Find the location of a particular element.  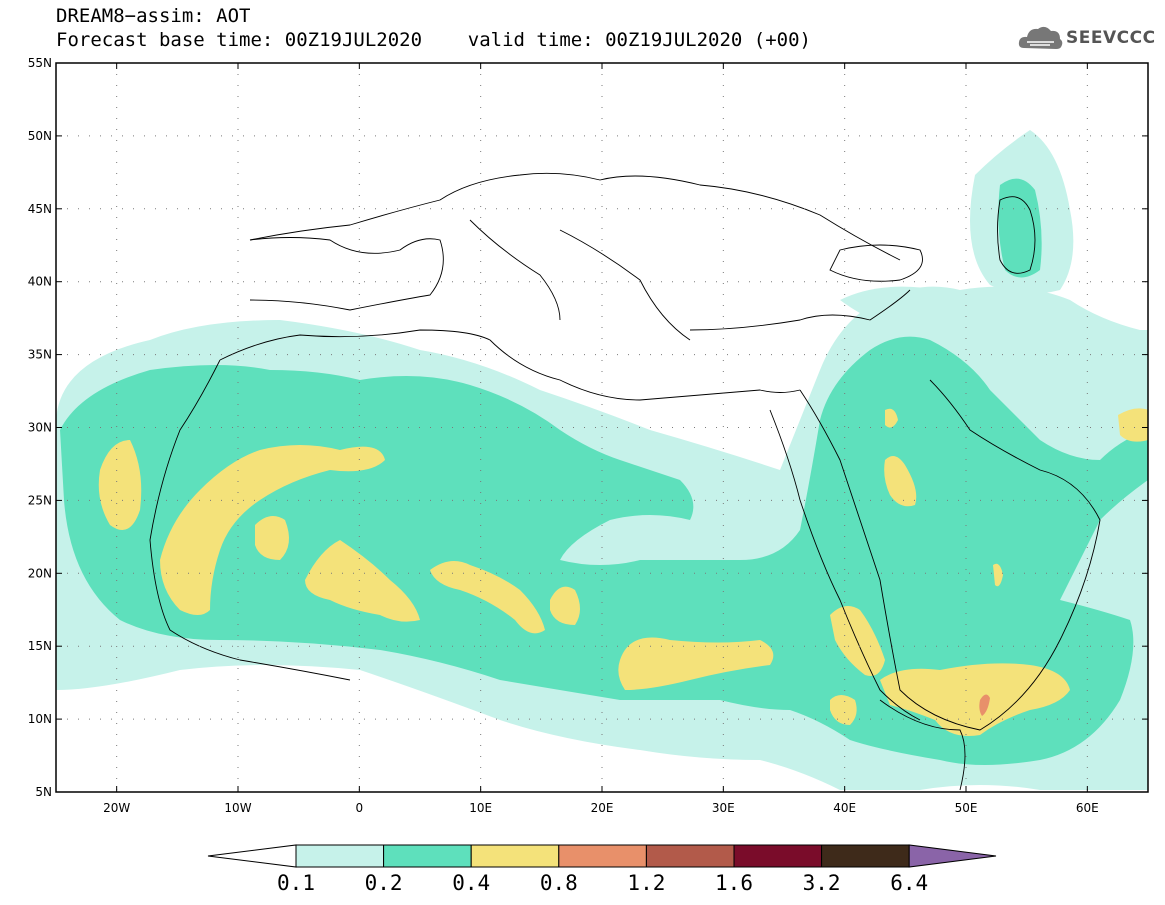

colorbar is located at coordinates (602, 856).